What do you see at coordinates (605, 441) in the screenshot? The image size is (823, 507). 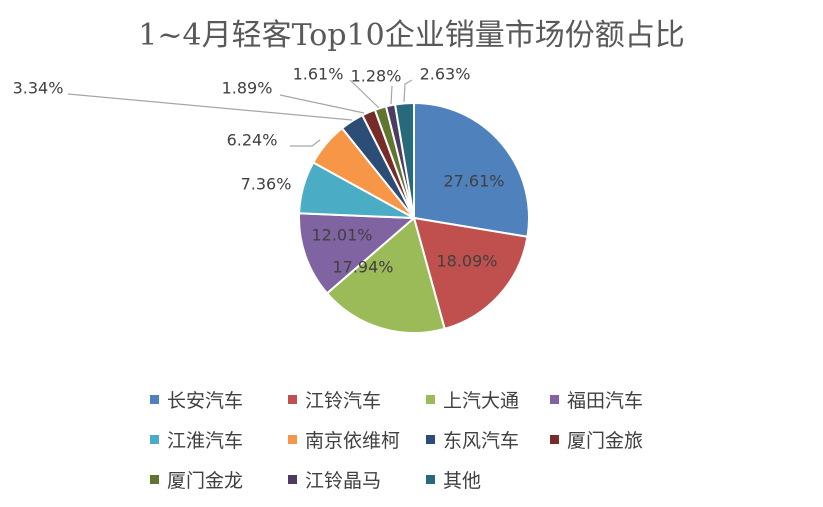 I see `legend-label: 厦门金旅` at bounding box center [605, 441].